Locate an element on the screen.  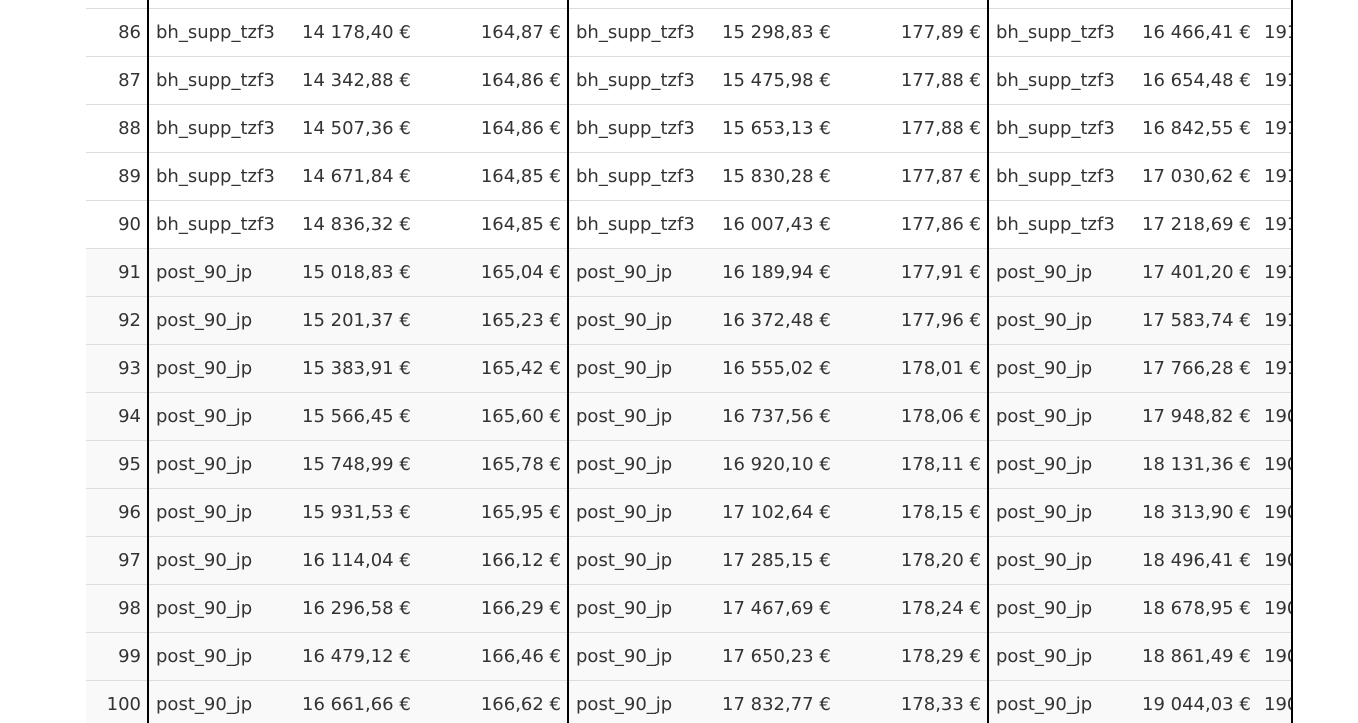
average-amount-cell: 191,32 € is located at coordinates (1275, 224).